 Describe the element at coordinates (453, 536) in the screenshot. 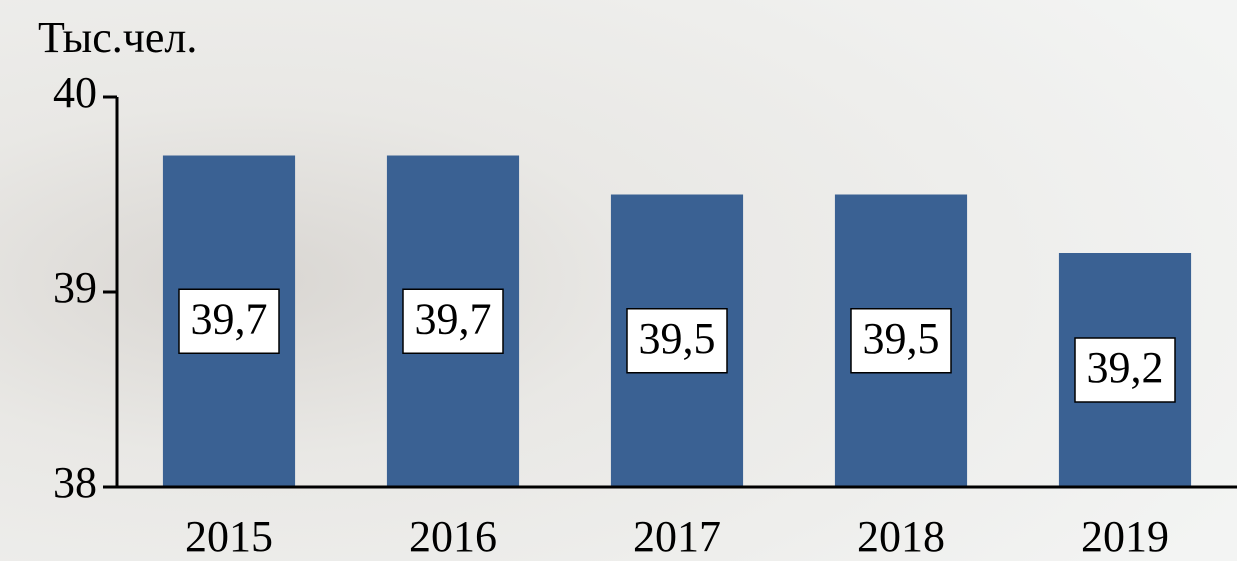

I see `x-tick-label: 2016` at that location.